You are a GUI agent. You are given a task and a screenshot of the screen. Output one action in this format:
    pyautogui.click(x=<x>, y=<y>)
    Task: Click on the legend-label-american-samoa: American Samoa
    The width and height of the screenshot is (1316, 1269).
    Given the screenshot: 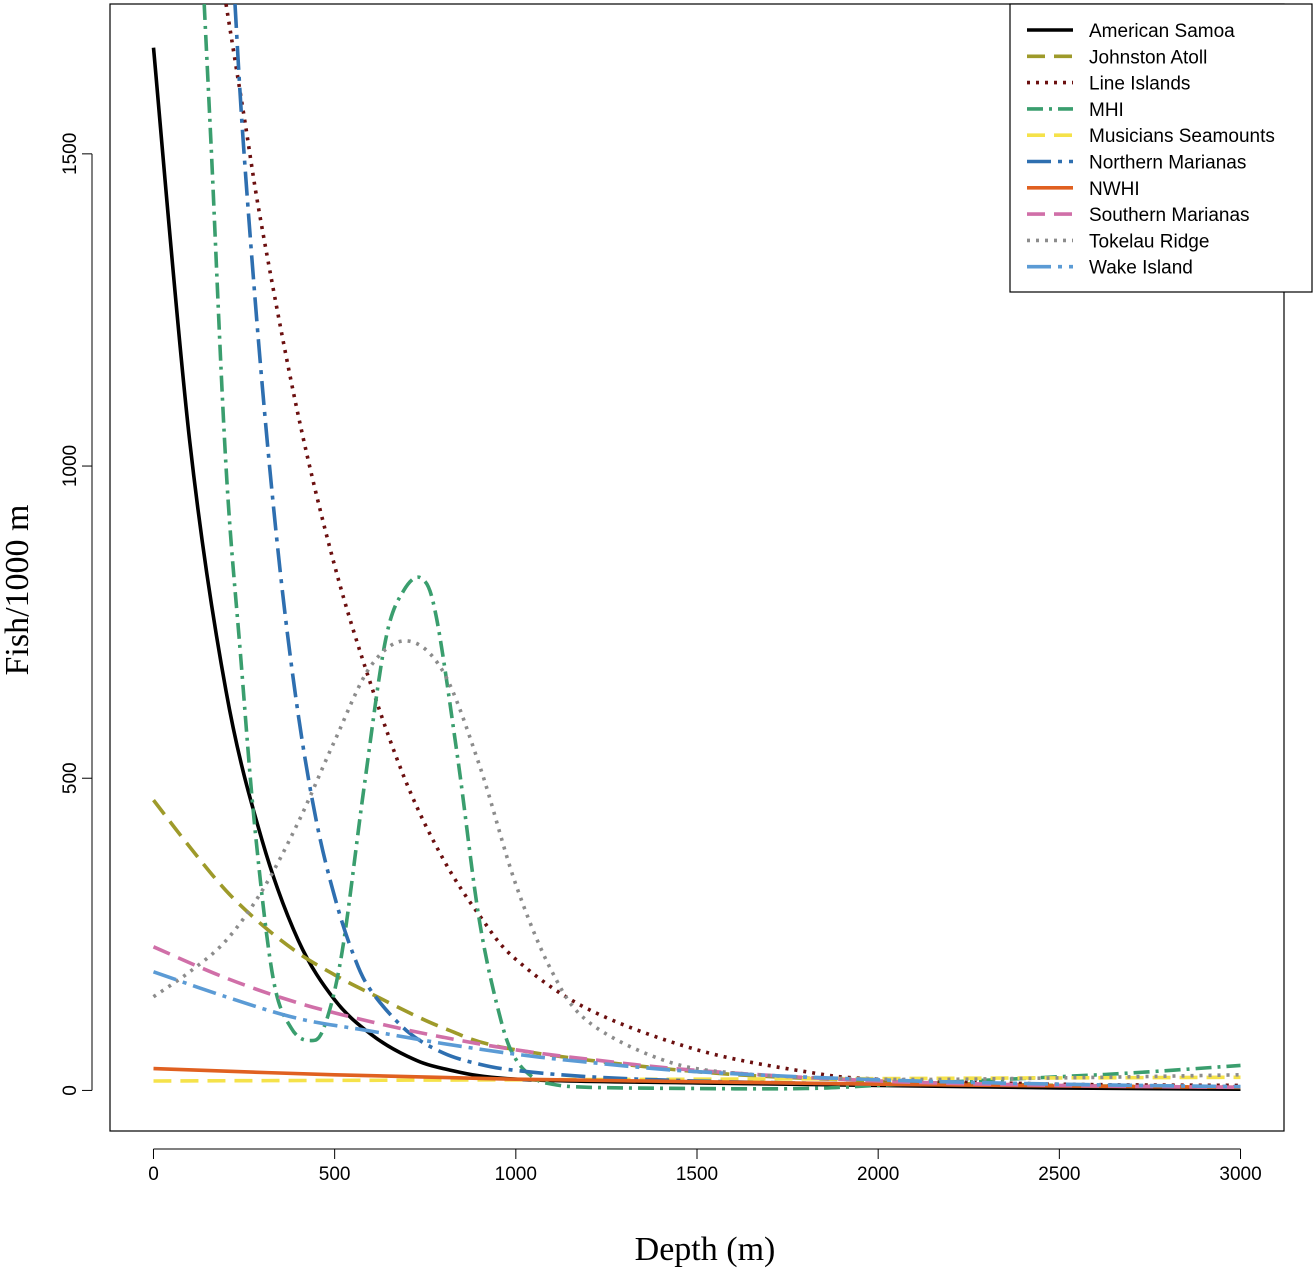 What is the action you would take?
    pyautogui.click(x=1162, y=31)
    